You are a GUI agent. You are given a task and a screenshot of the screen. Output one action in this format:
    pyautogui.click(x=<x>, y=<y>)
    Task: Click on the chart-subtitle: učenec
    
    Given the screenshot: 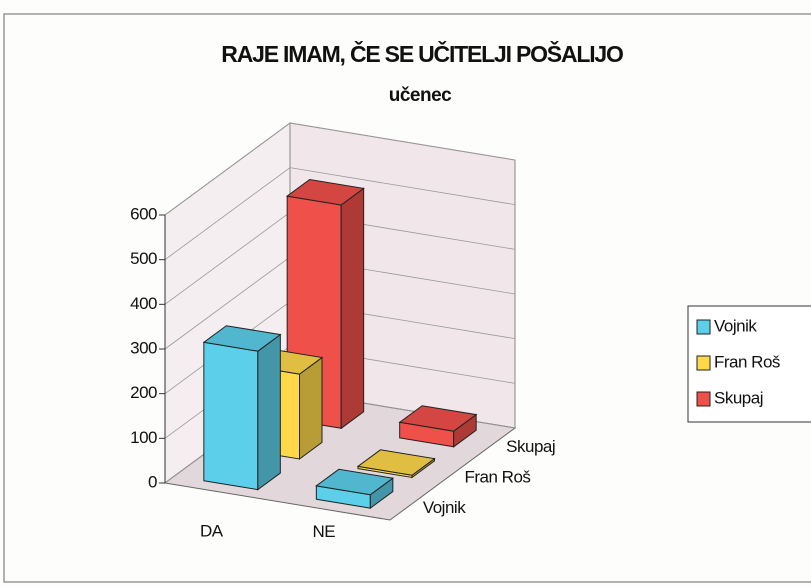 What is the action you would take?
    pyautogui.click(x=420, y=95)
    